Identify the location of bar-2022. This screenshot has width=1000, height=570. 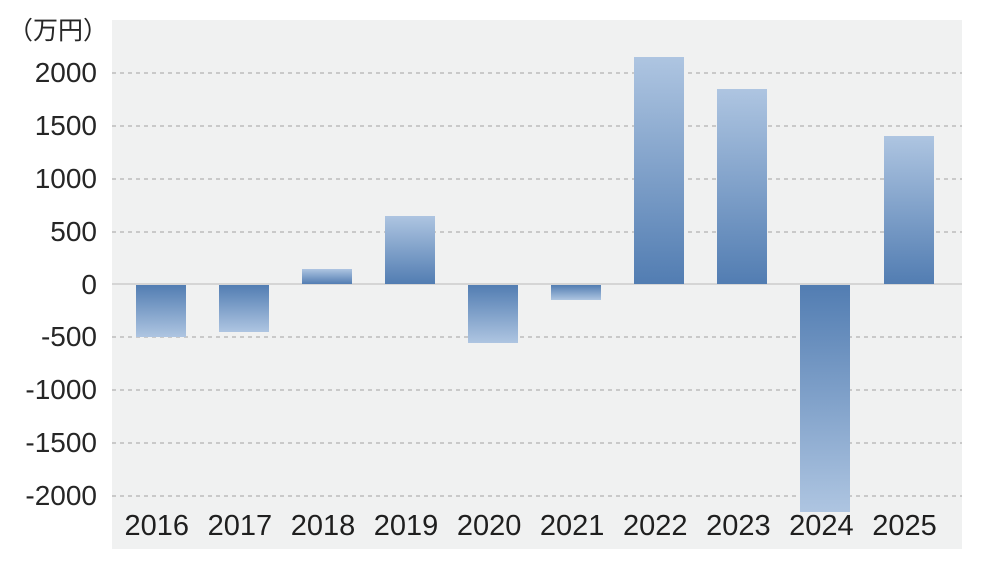
(659, 171).